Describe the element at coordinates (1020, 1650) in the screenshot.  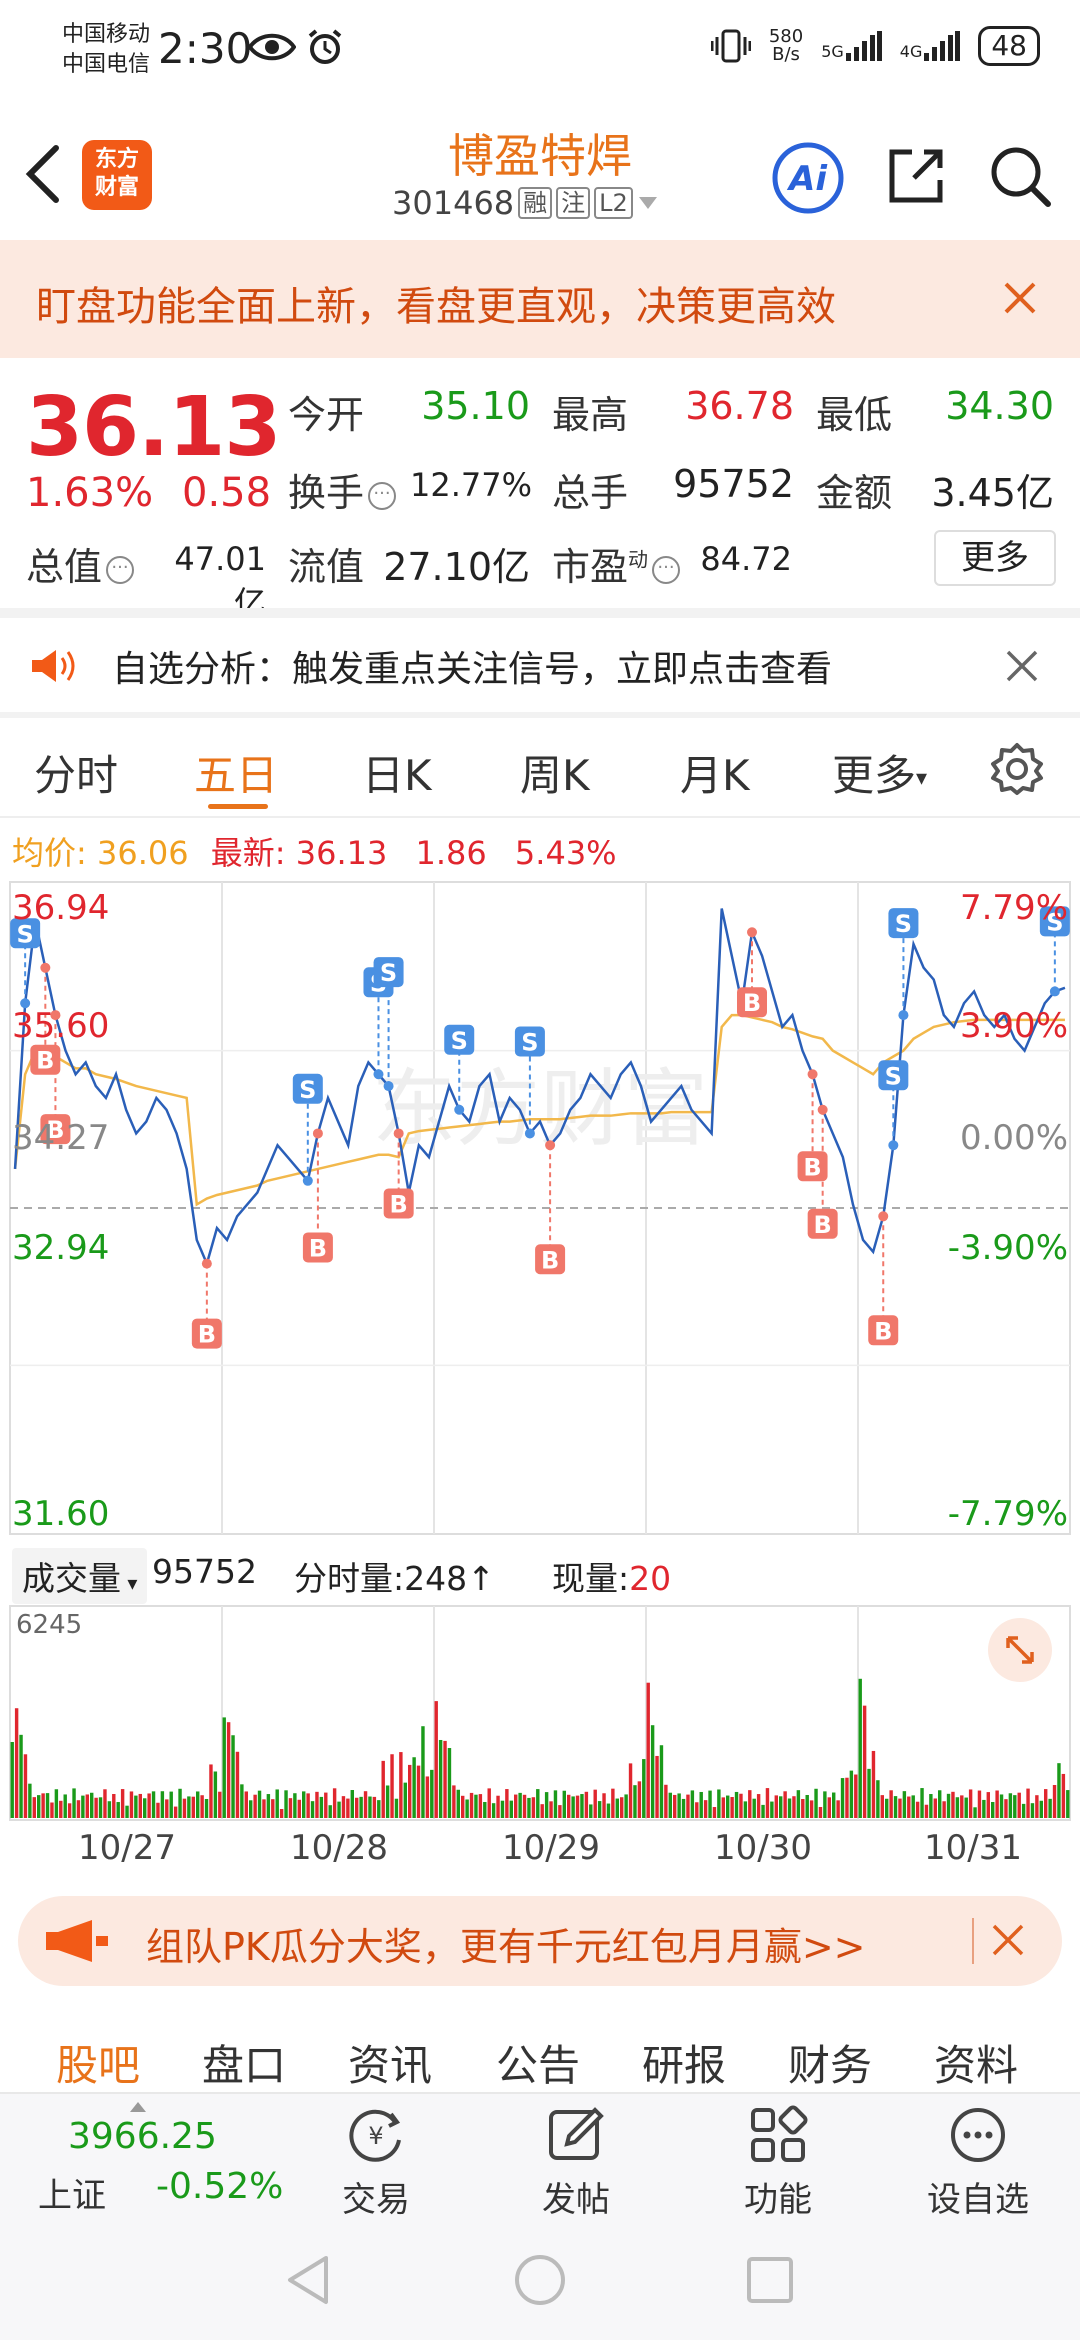
I see `expand-icon` at that location.